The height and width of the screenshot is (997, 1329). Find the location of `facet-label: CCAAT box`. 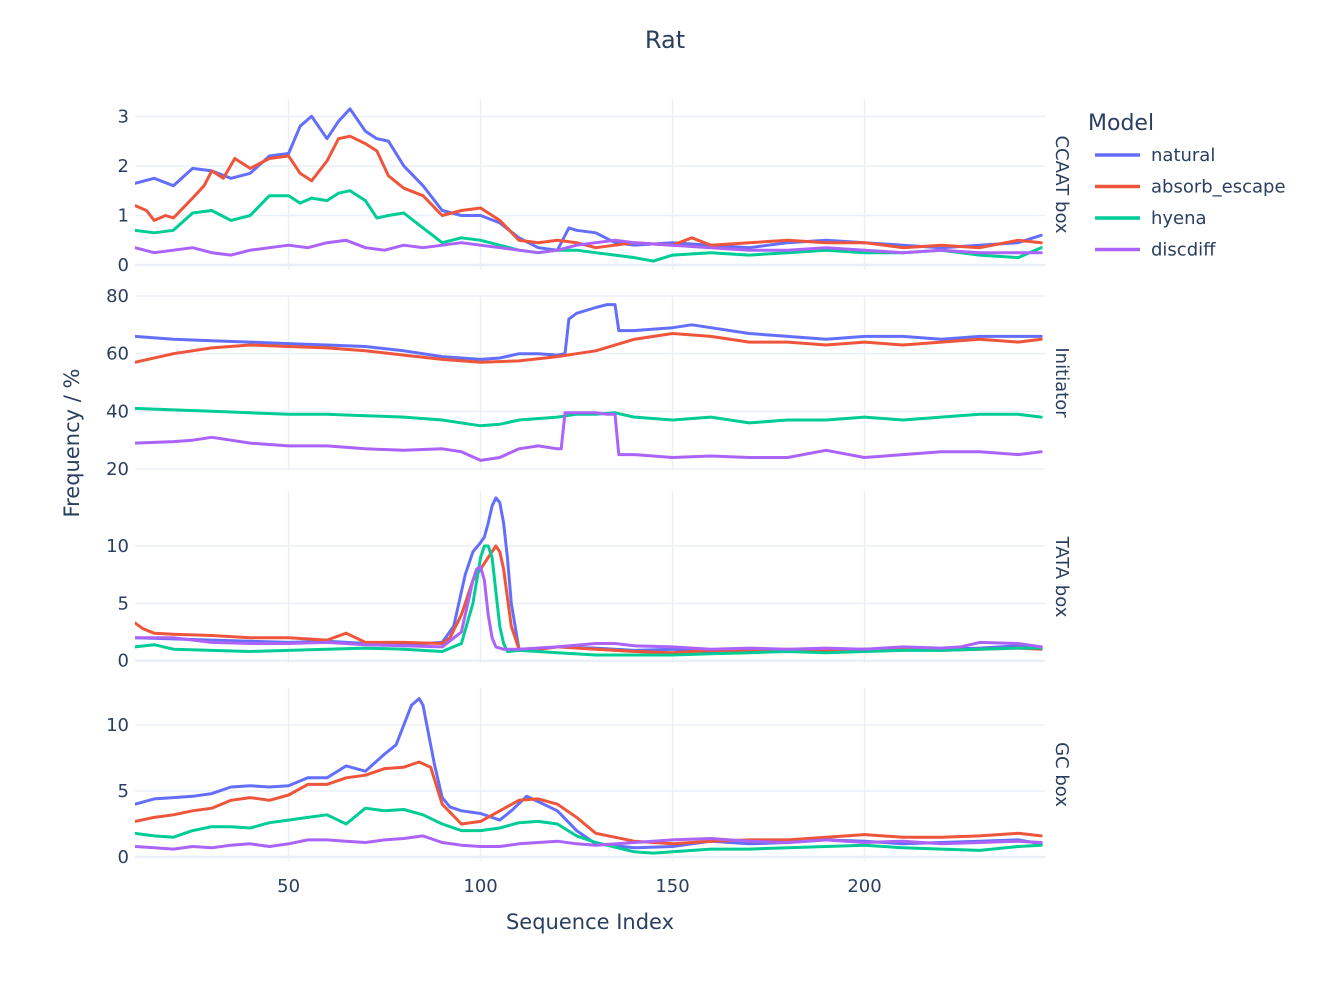

facet-label: CCAAT box is located at coordinates (1061, 184).